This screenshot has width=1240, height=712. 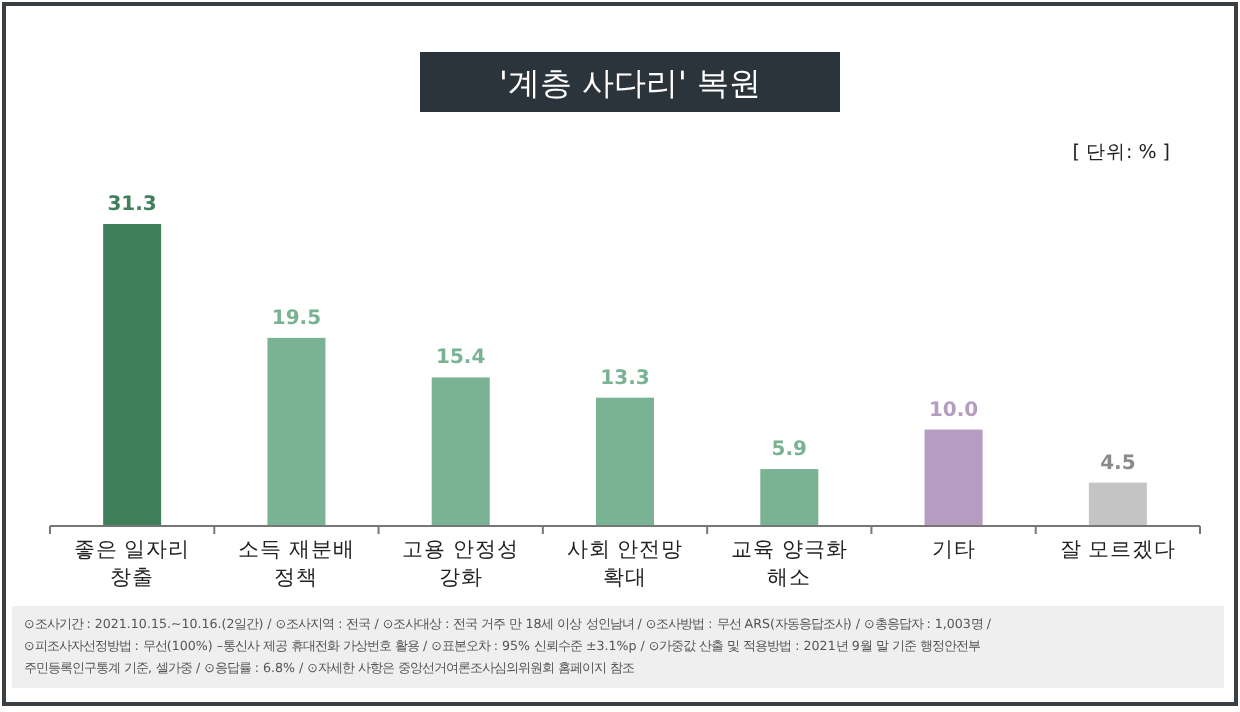 What do you see at coordinates (953, 410) in the screenshot?
I see `data-label: 10.0` at bounding box center [953, 410].